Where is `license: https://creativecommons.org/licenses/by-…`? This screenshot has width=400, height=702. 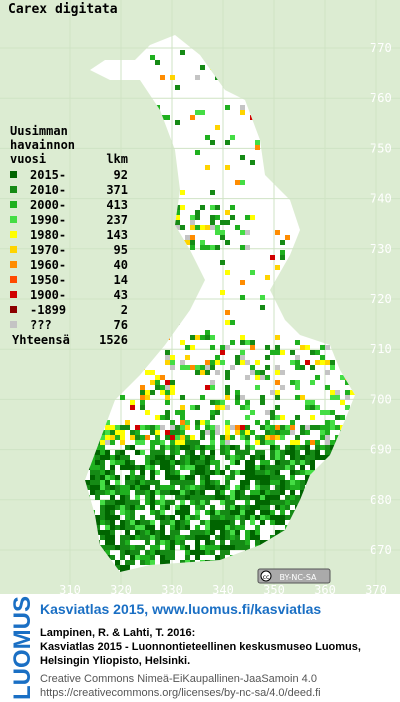 license: https://creativecommons.org/licenses/by-… is located at coordinates (180, 693).